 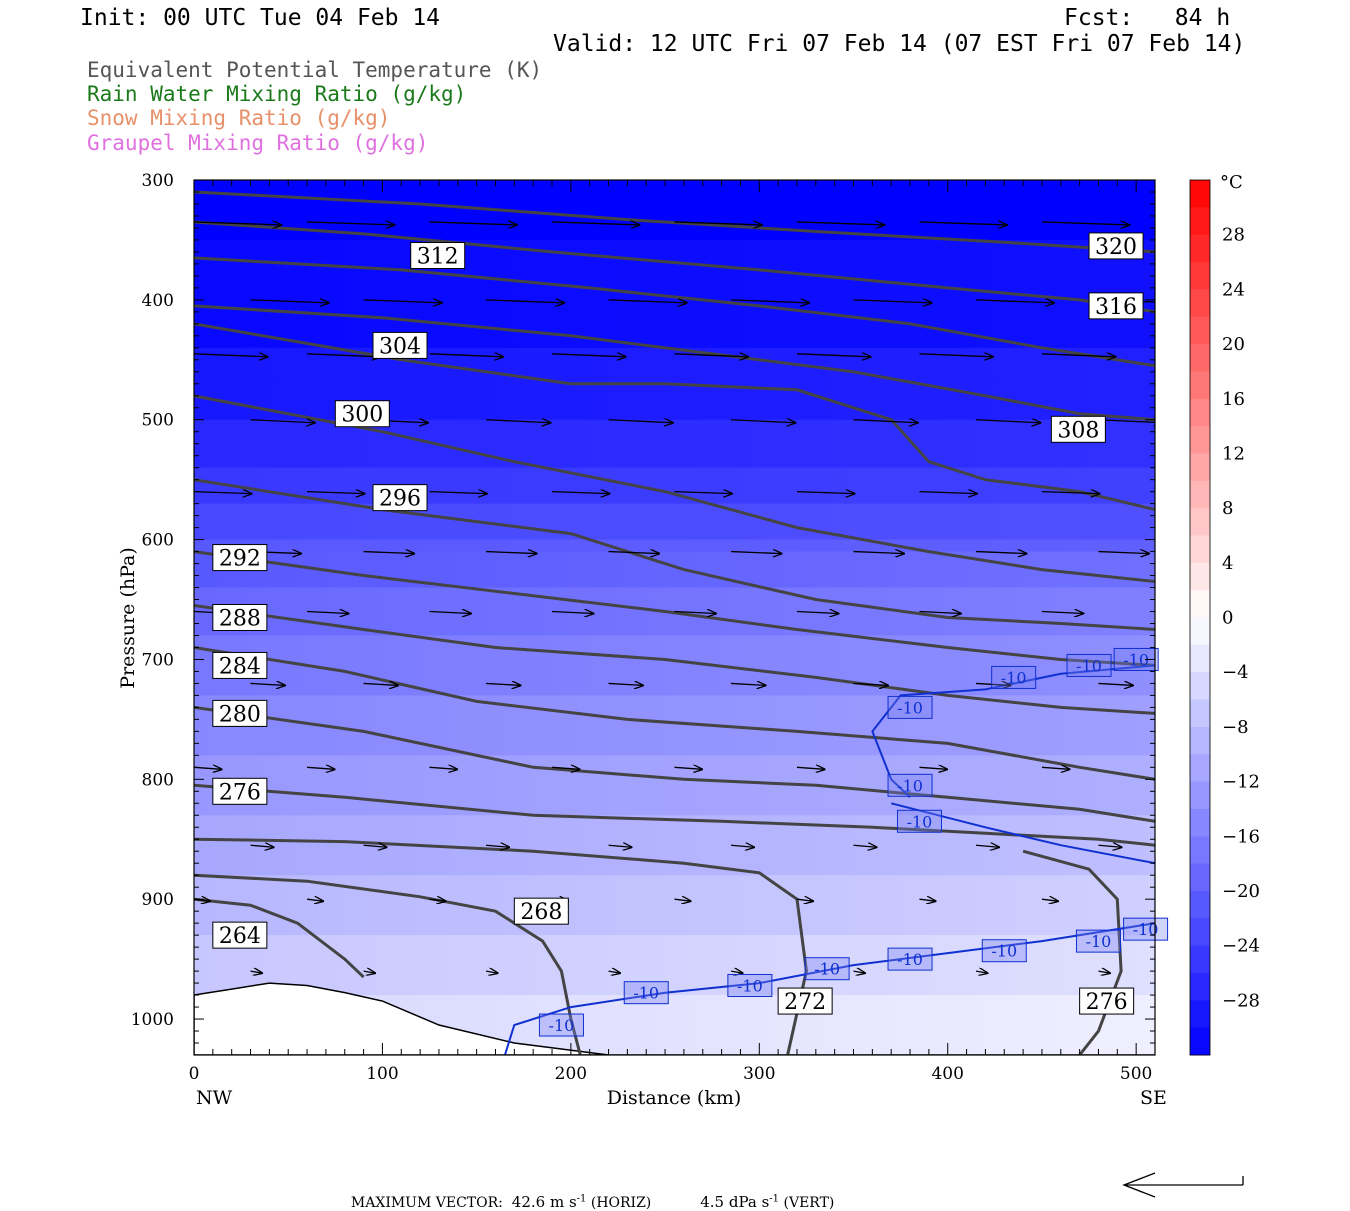 I want to click on theta-e-label: 284, so click(x=240, y=666).